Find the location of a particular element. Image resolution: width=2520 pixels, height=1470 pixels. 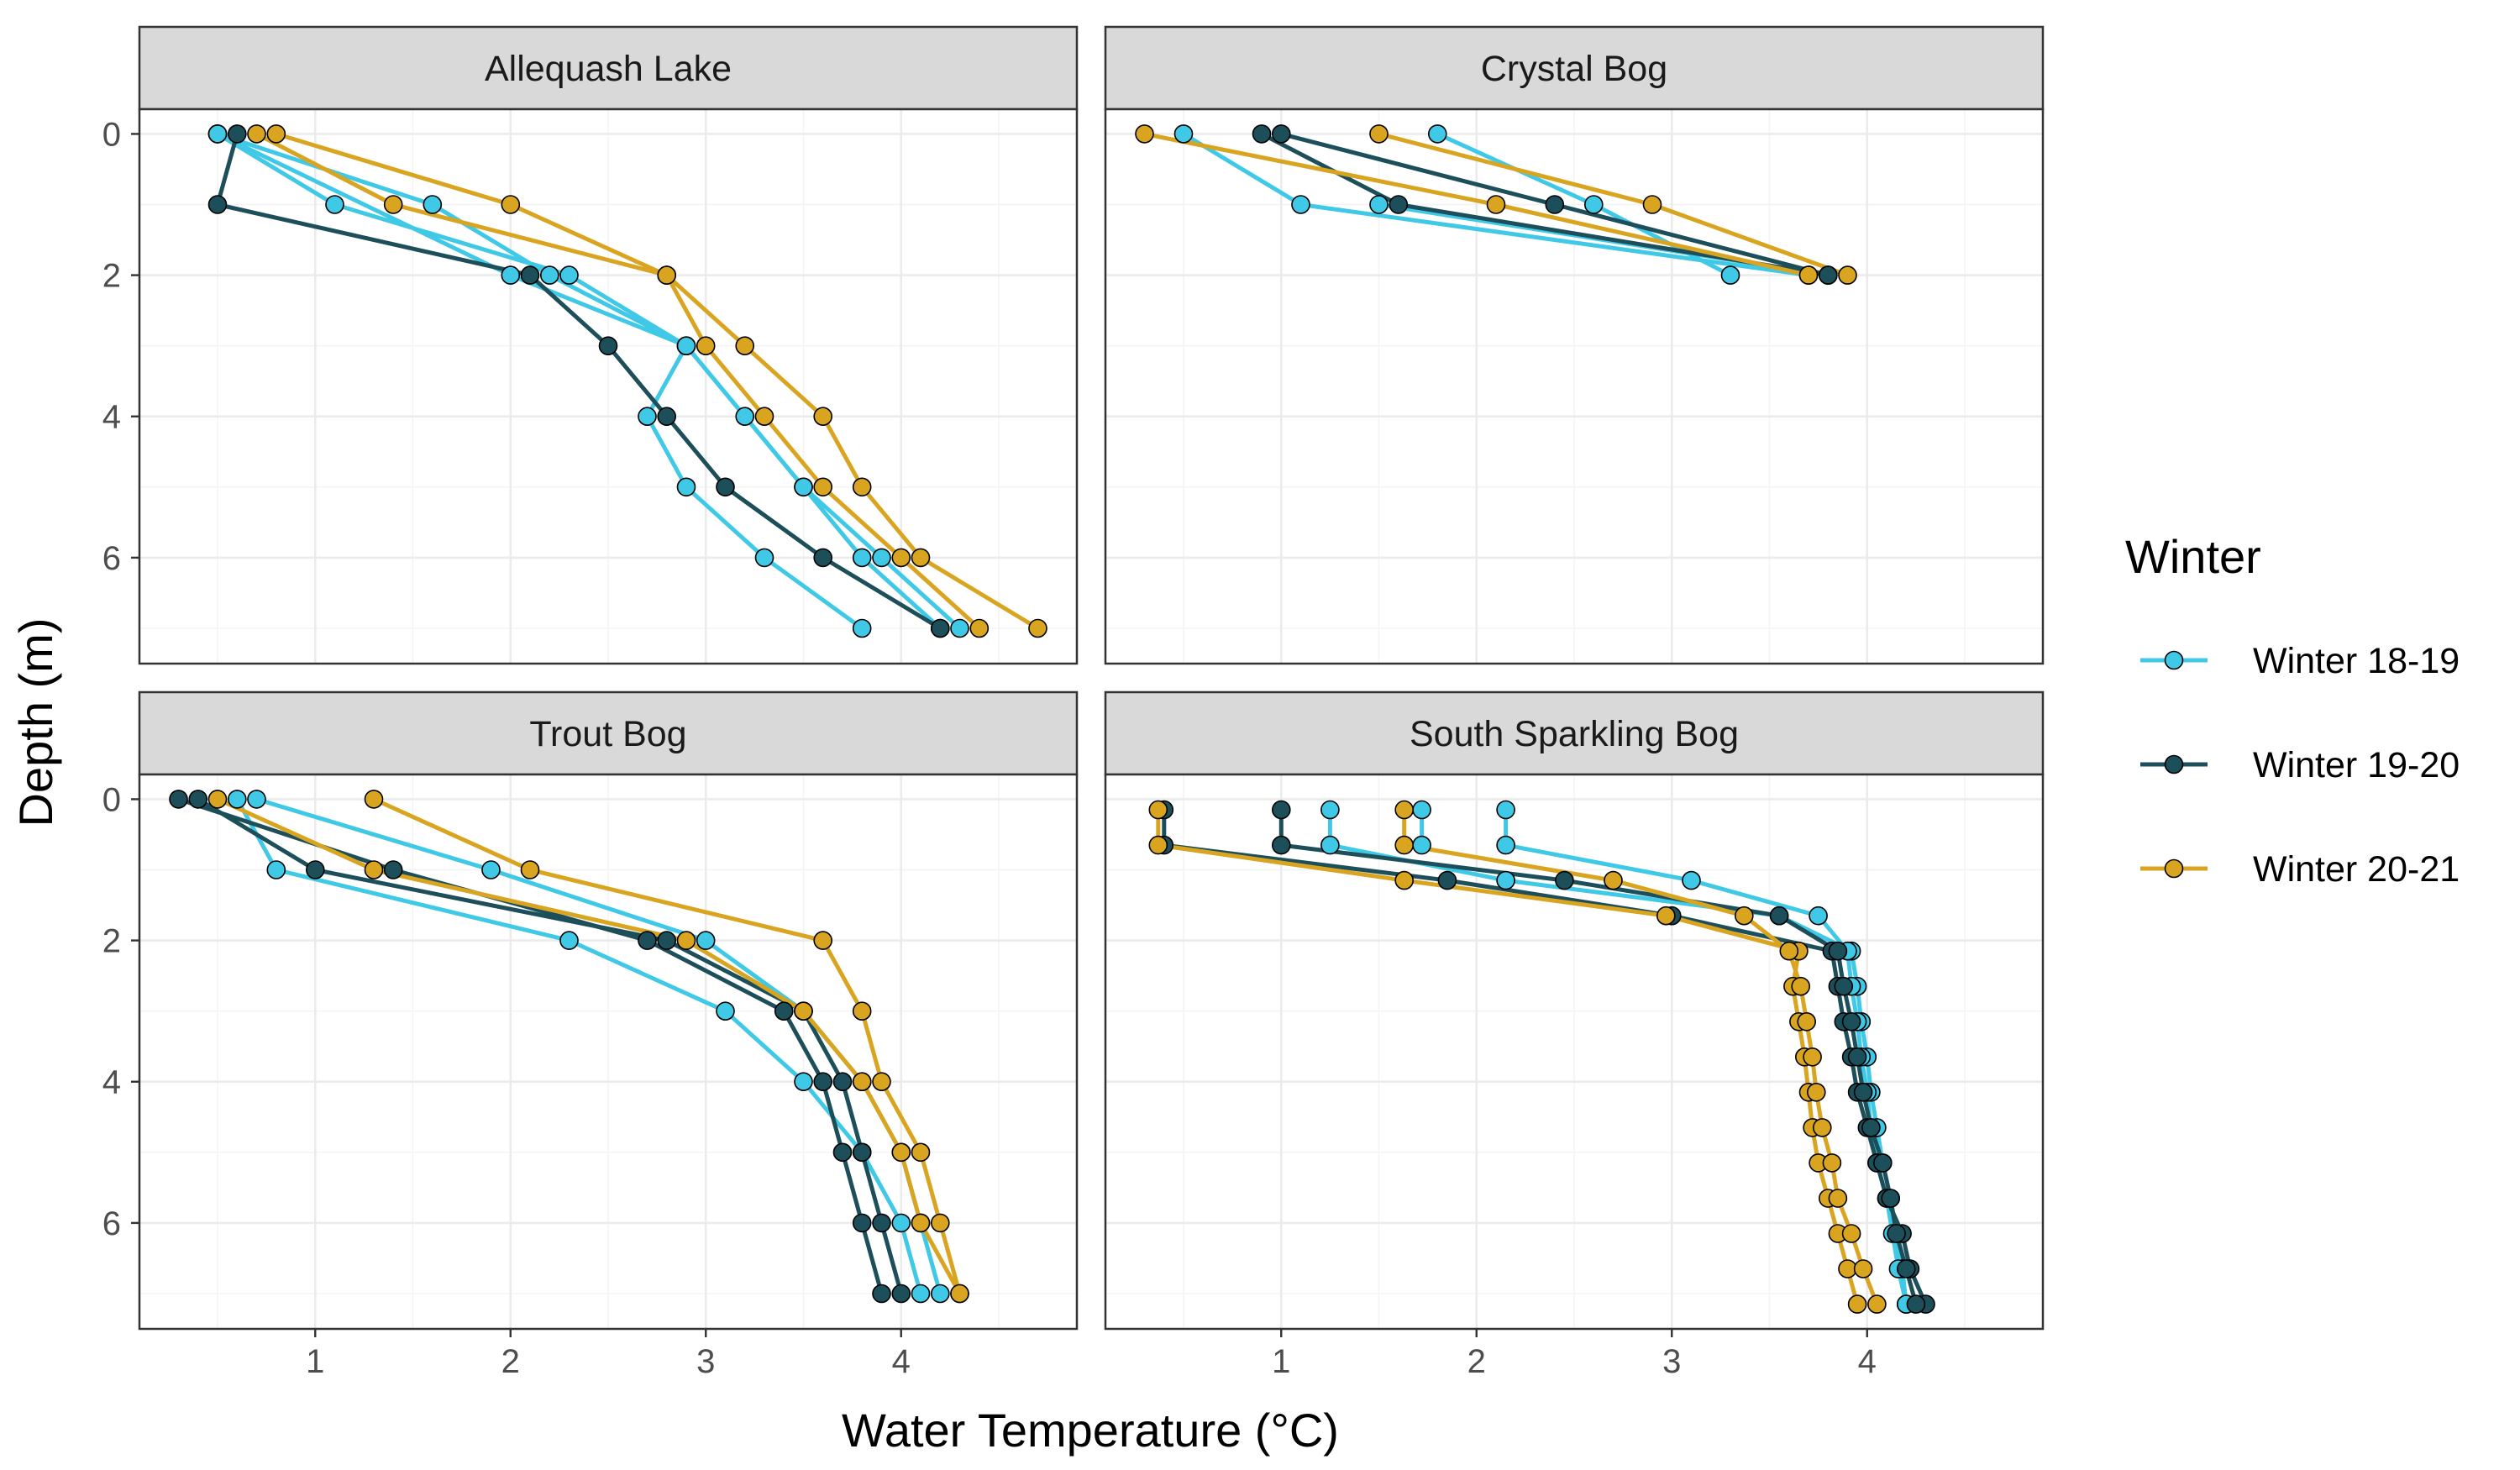

legend-entry: Winter 18-19 is located at coordinates (2300, 661).